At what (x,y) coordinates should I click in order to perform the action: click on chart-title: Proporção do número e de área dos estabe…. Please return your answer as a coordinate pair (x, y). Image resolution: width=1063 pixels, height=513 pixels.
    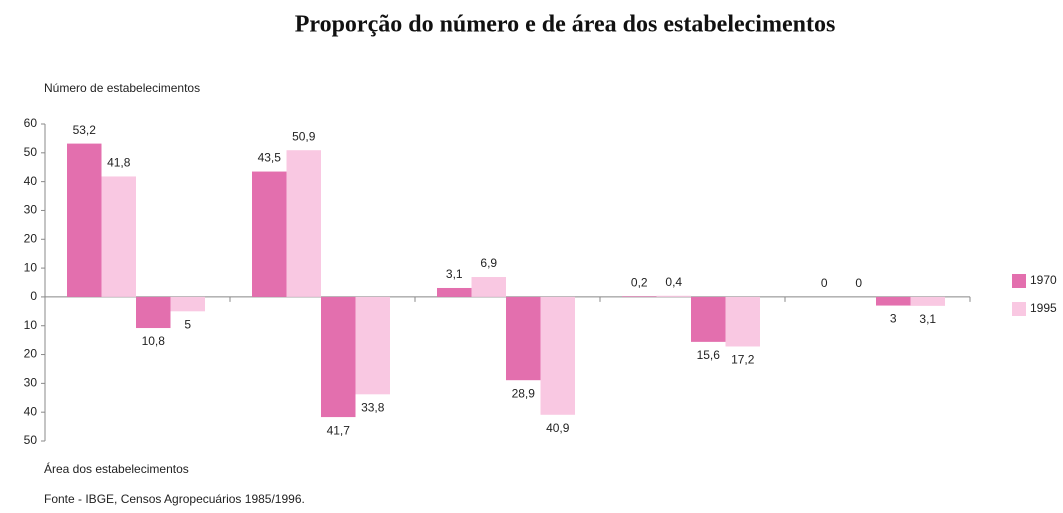
    Looking at the image, I should click on (565, 25).